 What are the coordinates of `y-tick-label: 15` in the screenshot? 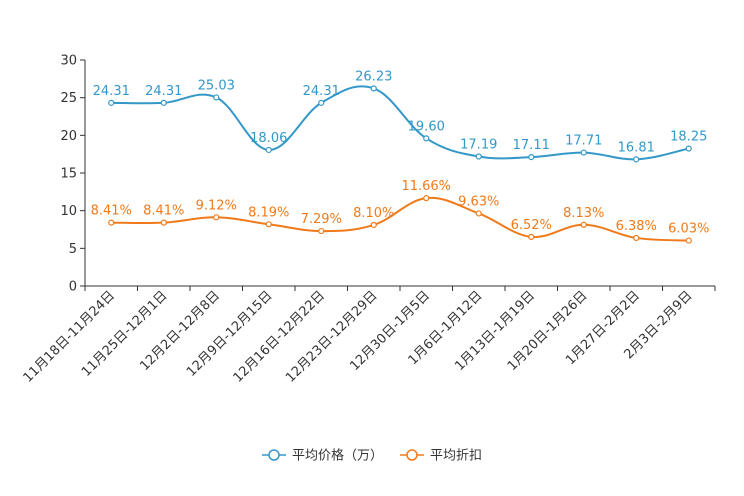 It's located at (68, 174).